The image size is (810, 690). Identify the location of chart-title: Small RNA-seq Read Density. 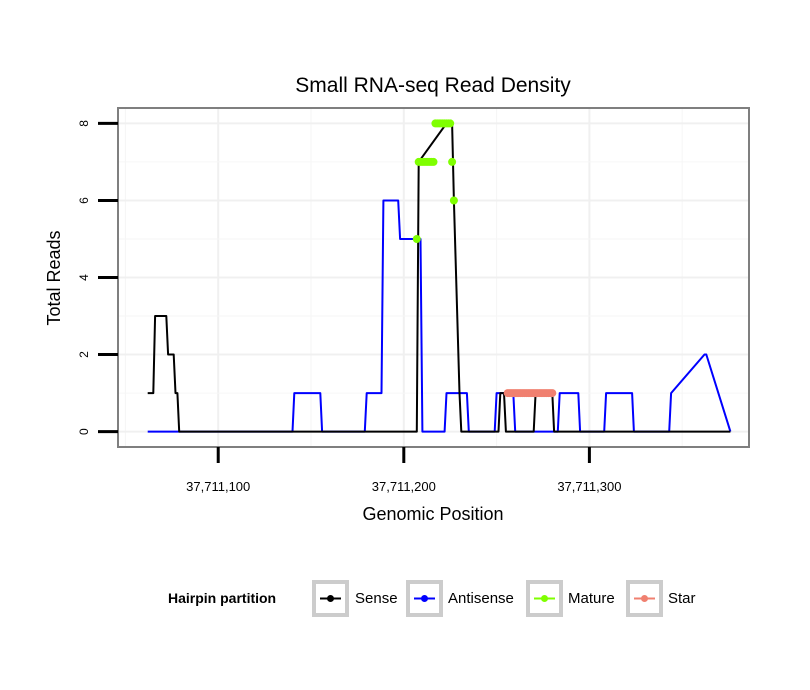
(433, 85).